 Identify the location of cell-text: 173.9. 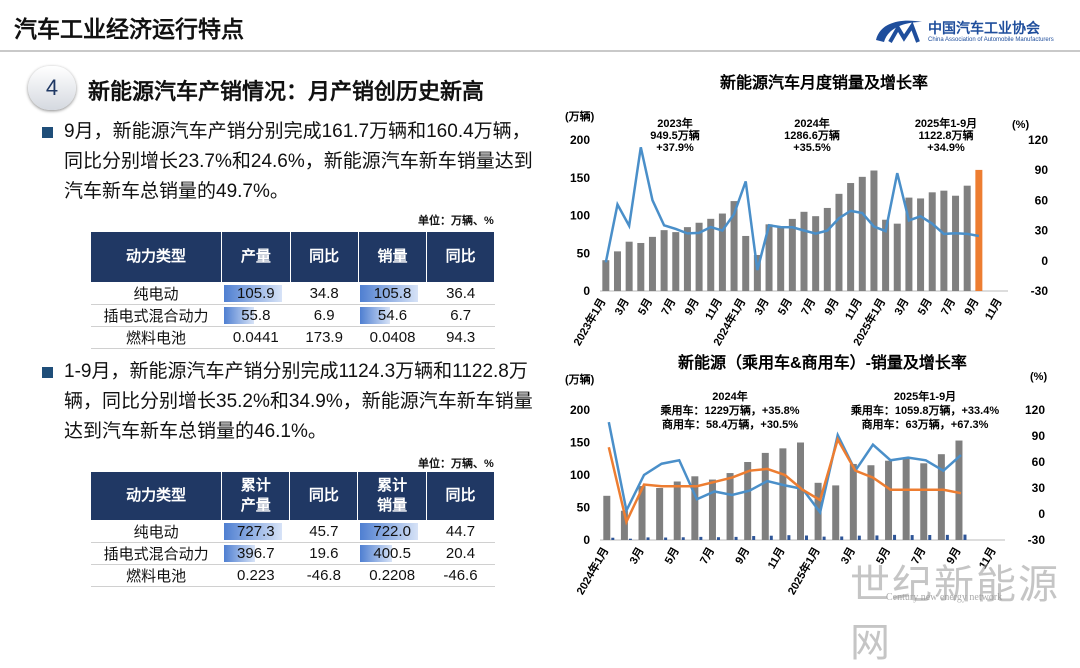
(324, 337).